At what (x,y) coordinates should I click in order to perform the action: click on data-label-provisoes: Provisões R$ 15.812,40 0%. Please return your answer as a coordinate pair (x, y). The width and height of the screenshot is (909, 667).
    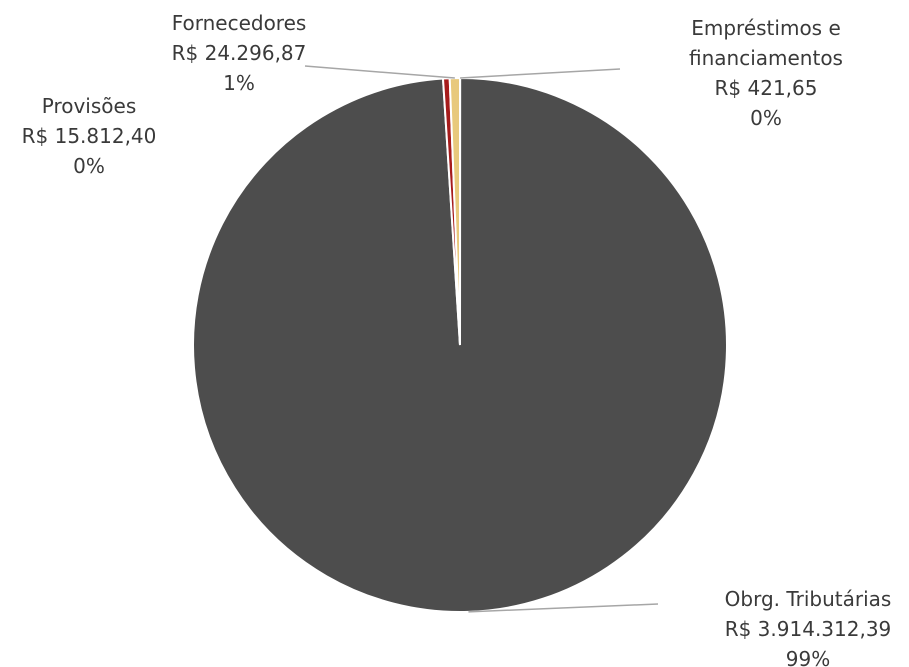
    Looking at the image, I should click on (89, 136).